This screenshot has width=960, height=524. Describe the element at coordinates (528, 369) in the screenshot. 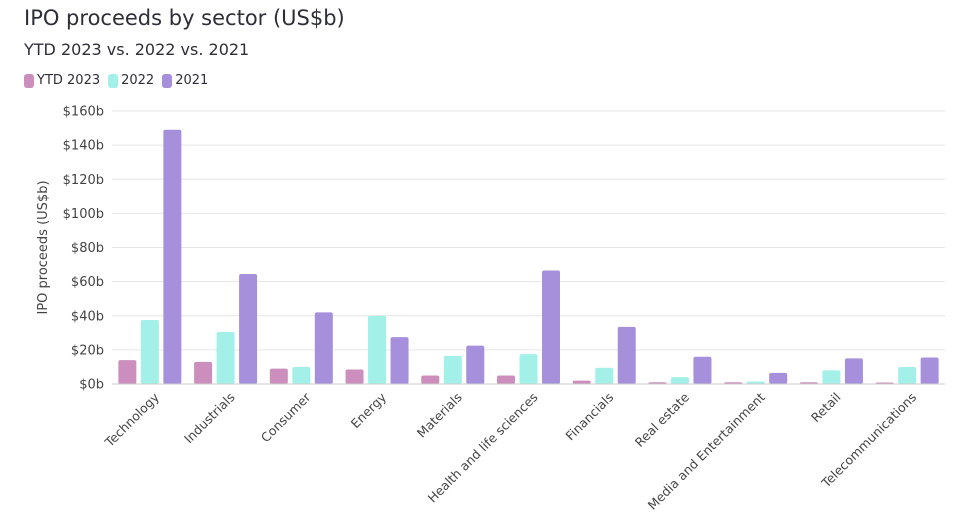

I see `bar-health-and-life-sciences-2022` at that location.